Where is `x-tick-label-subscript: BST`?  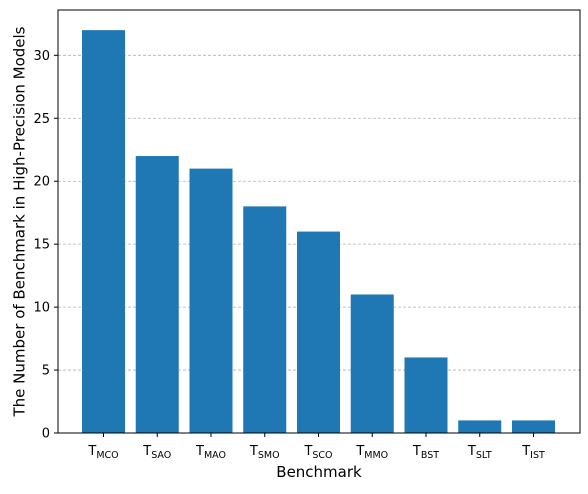 x-tick-label-subscript: BST is located at coordinates (430, 455).